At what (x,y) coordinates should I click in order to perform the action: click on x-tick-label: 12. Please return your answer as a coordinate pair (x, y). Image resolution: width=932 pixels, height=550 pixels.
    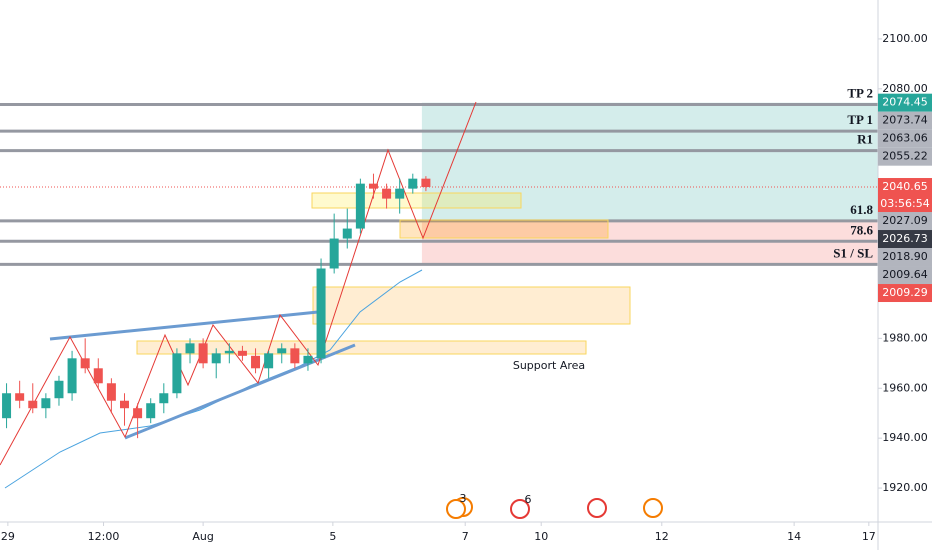
    Looking at the image, I should click on (662, 536).